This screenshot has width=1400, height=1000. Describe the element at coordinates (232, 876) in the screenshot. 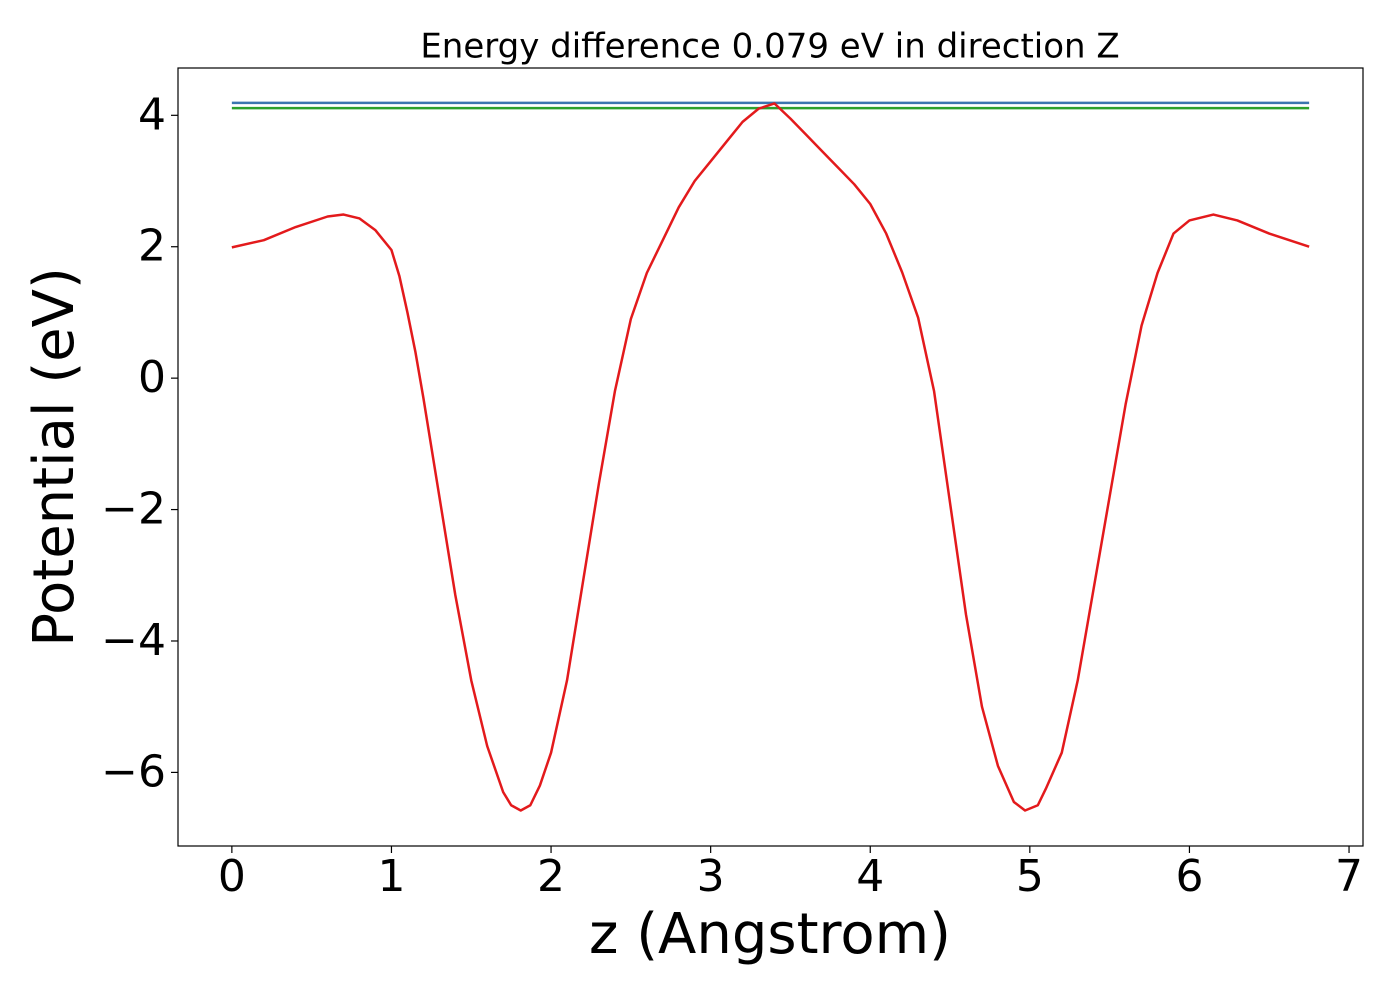

I see `x-tick-label: 0` at that location.